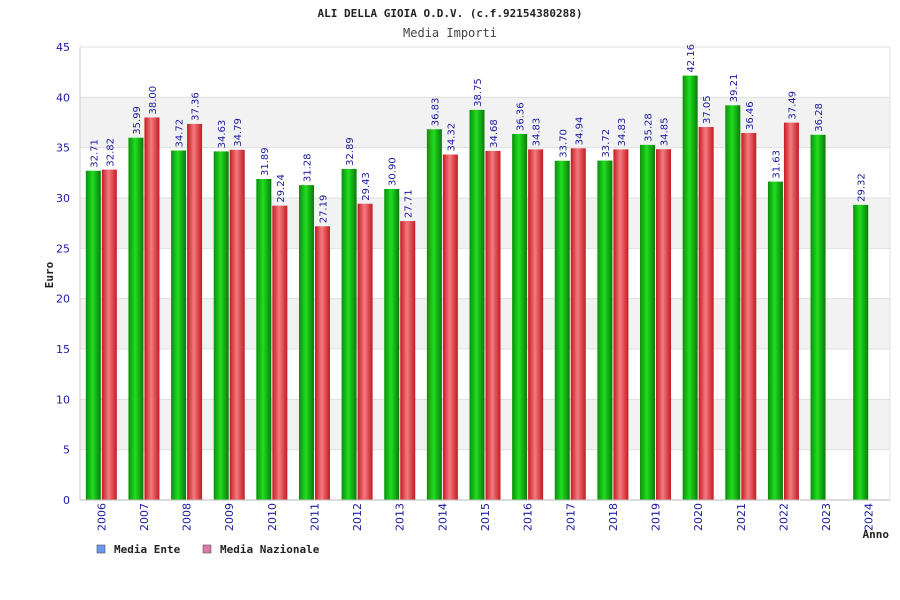  Describe the element at coordinates (691, 58) in the screenshot. I see `value-label: 42.16` at that location.